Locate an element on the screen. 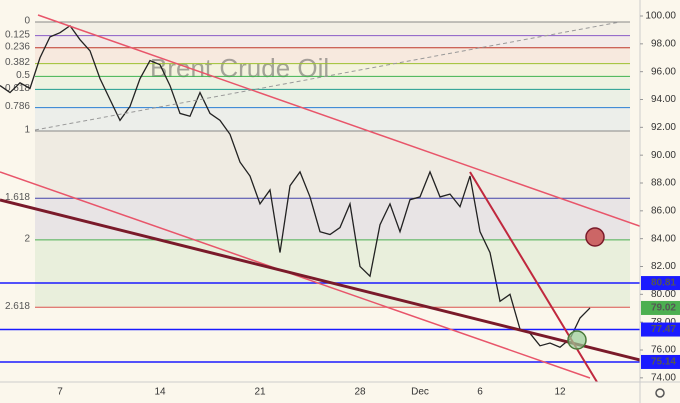  y-tick-label: 76.00 is located at coordinates (663, 350).